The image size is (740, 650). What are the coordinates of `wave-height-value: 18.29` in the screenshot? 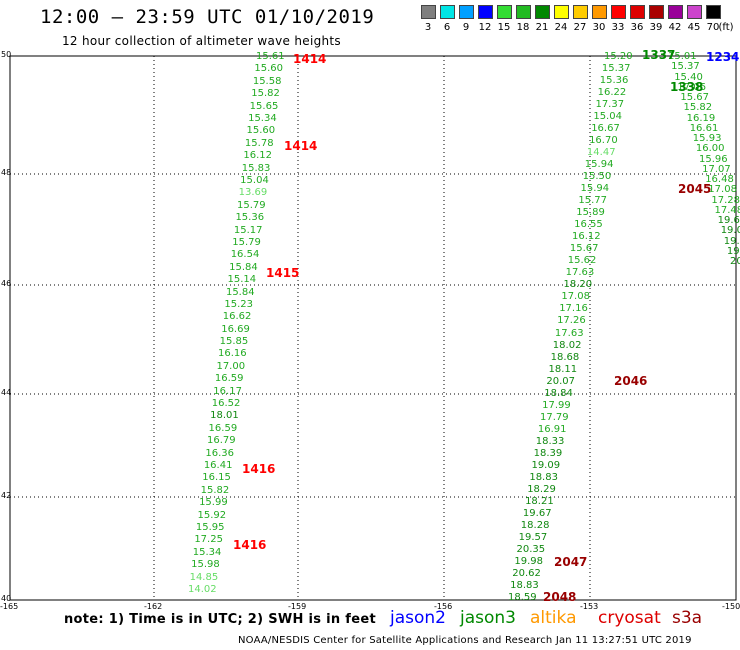 It's located at (541, 489).